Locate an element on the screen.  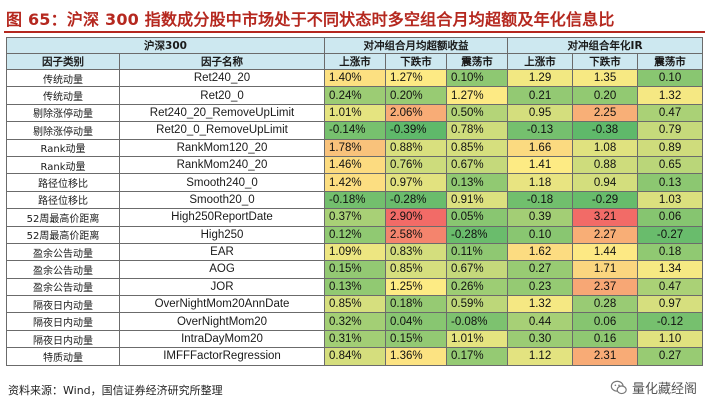
cell-excess-return: 0.50% is located at coordinates (477, 113).